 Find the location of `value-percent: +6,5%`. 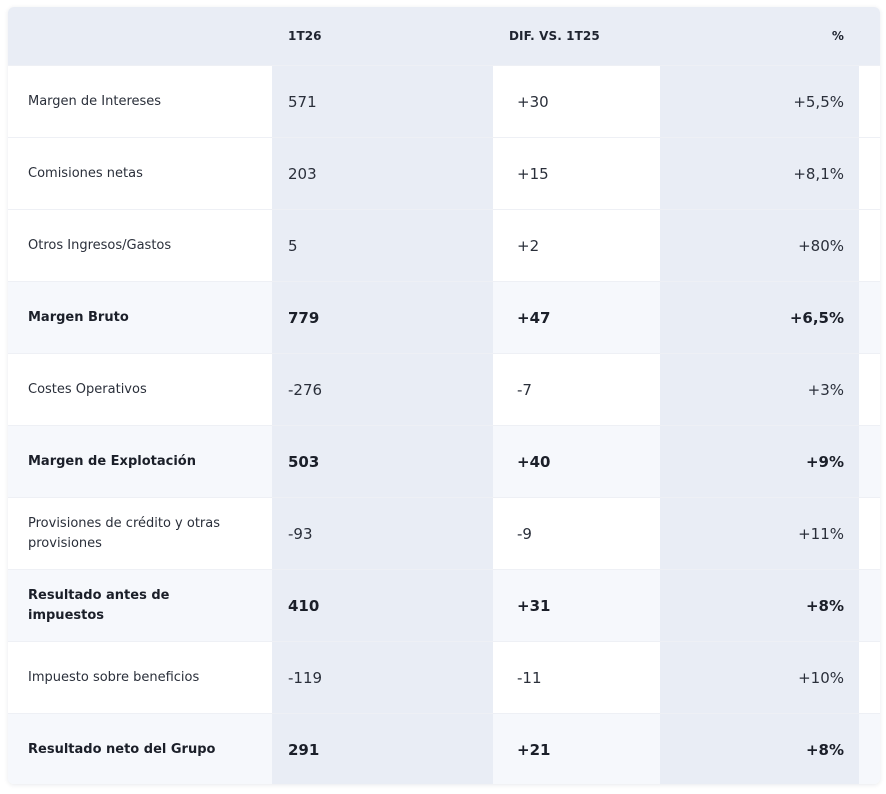

value-percent: +6,5% is located at coordinates (816, 318).